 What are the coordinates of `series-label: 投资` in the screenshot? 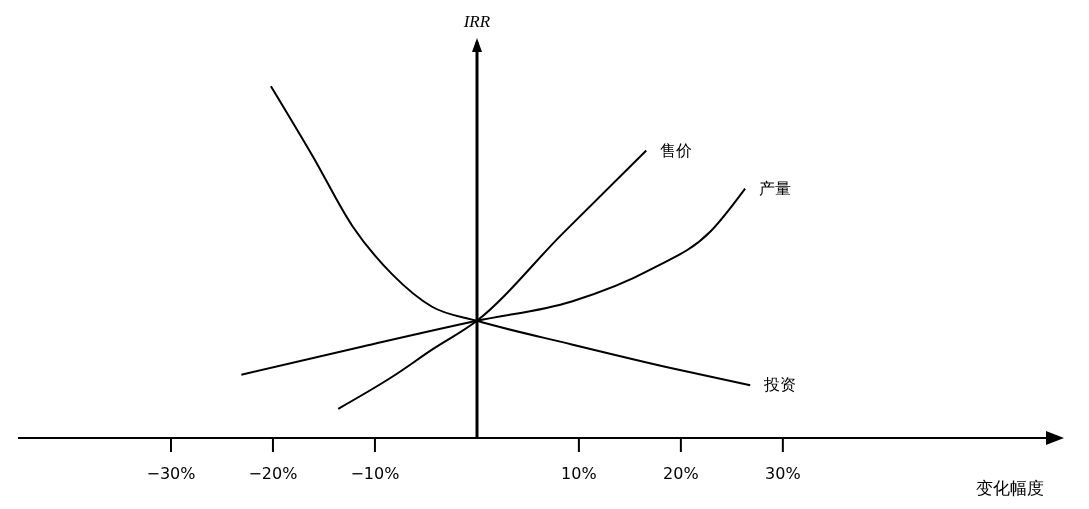 It's located at (780, 385).